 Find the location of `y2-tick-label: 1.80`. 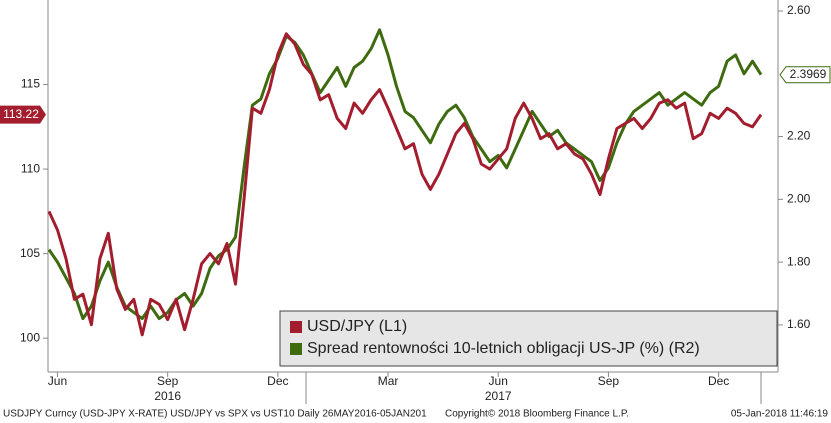

y2-tick-label: 1.80 is located at coordinates (799, 261).